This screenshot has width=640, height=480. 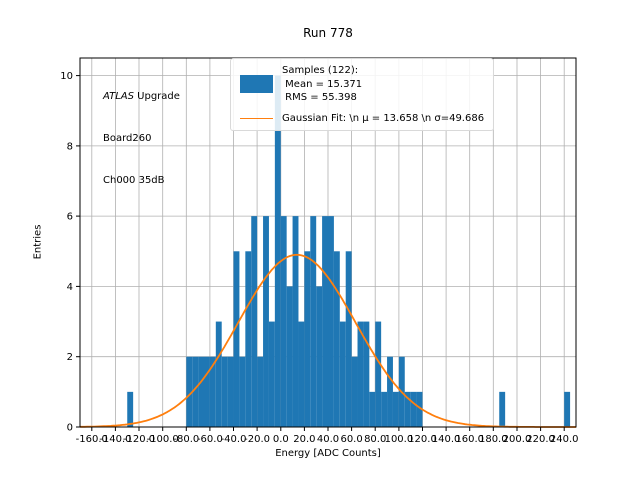 I want to click on x-tick-label: 160.0, so click(x=469, y=439).